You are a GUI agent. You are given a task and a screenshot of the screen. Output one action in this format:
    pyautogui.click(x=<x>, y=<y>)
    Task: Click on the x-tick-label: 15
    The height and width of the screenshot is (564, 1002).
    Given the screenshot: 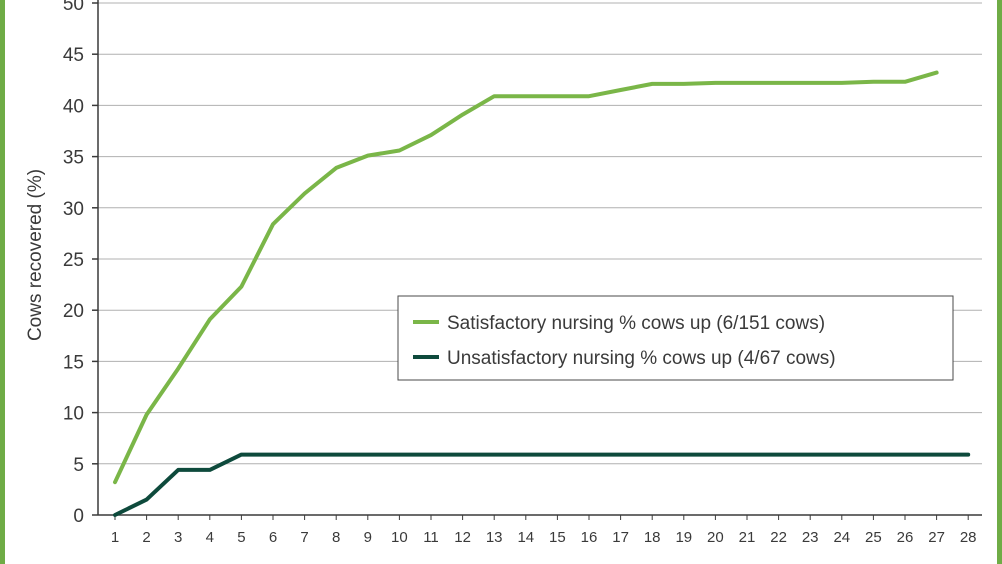 What is the action you would take?
    pyautogui.click(x=557, y=537)
    